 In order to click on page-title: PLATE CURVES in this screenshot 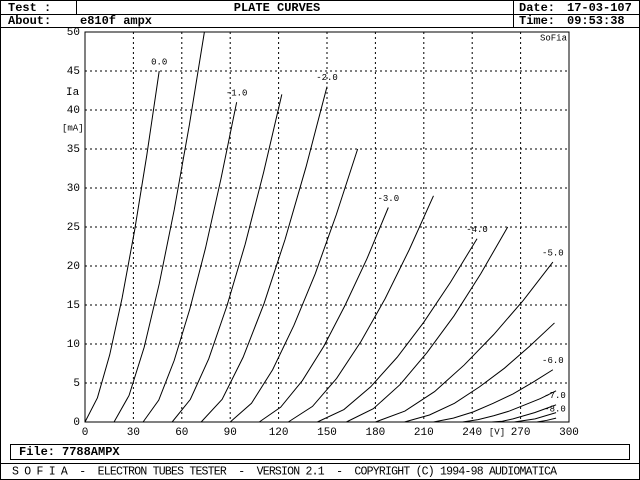, I will do `click(277, 8)`.